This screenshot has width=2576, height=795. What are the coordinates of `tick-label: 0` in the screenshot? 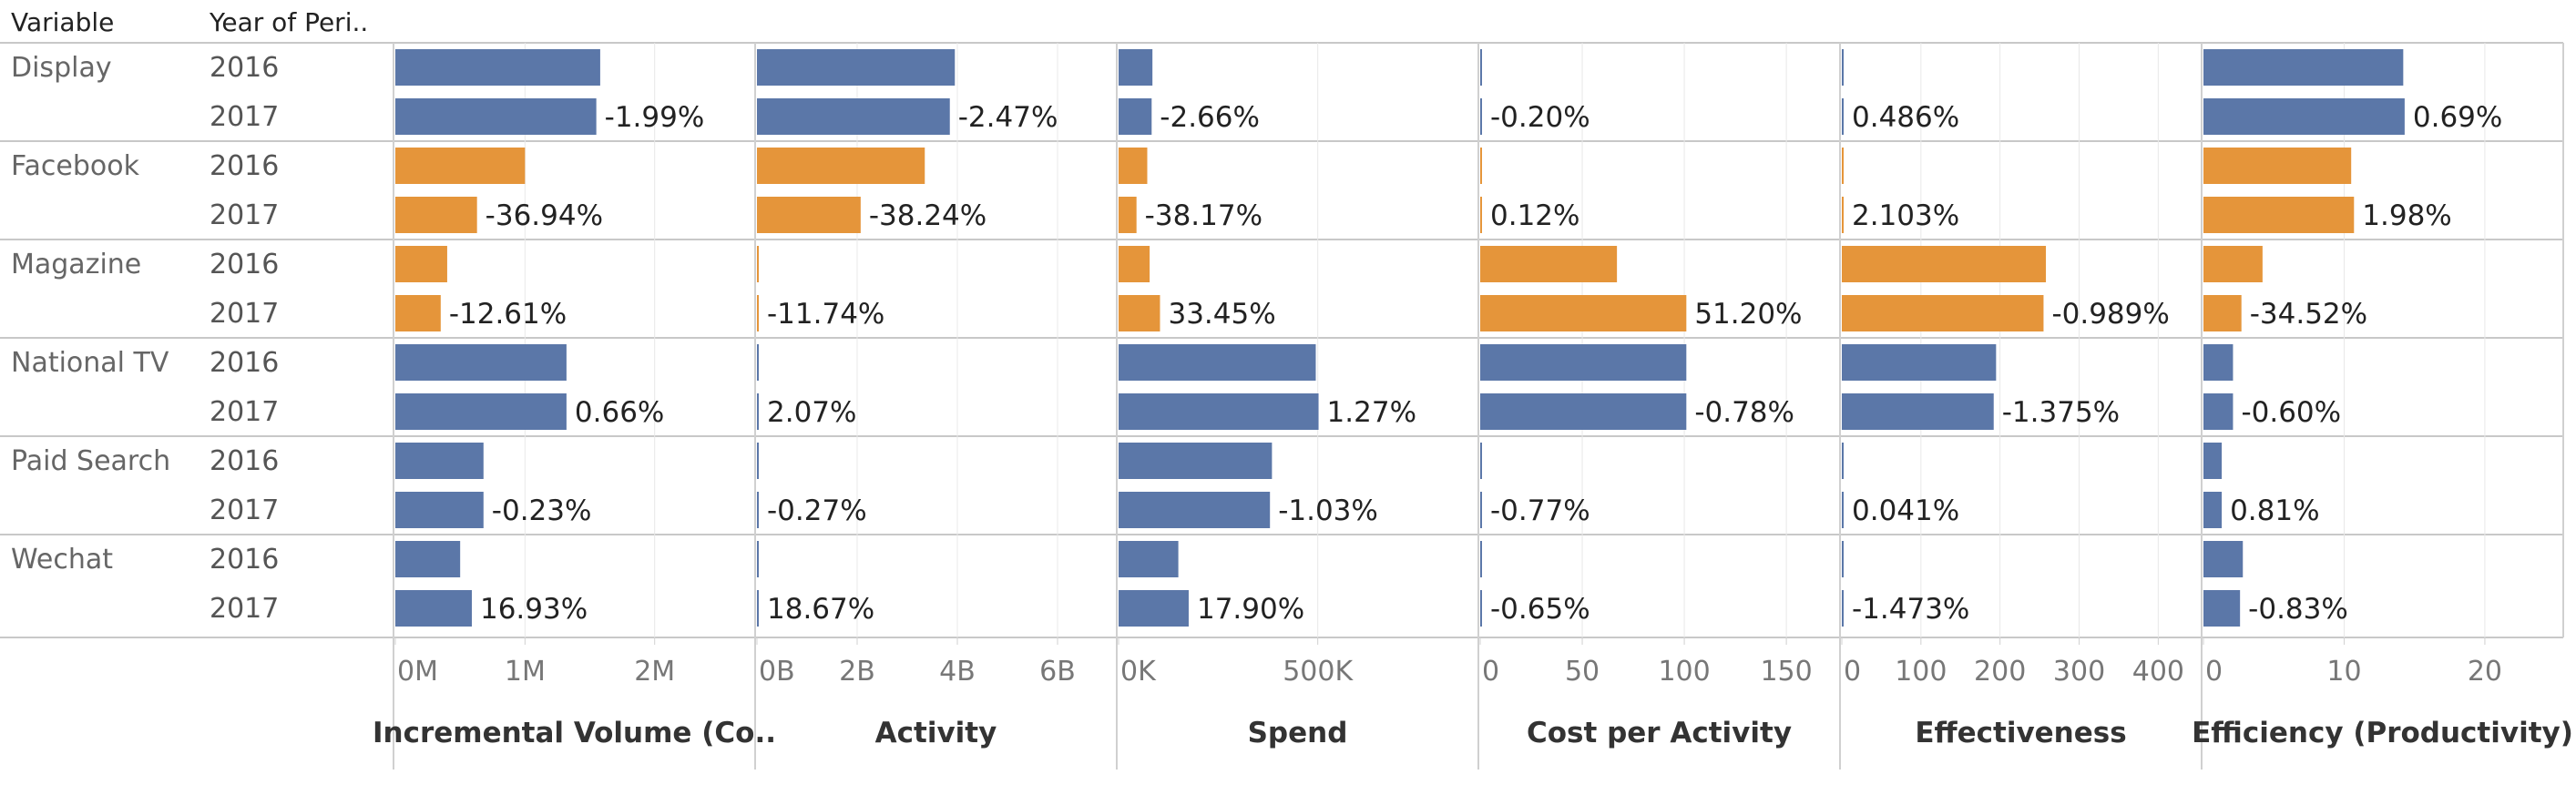 It's located at (1852, 672).